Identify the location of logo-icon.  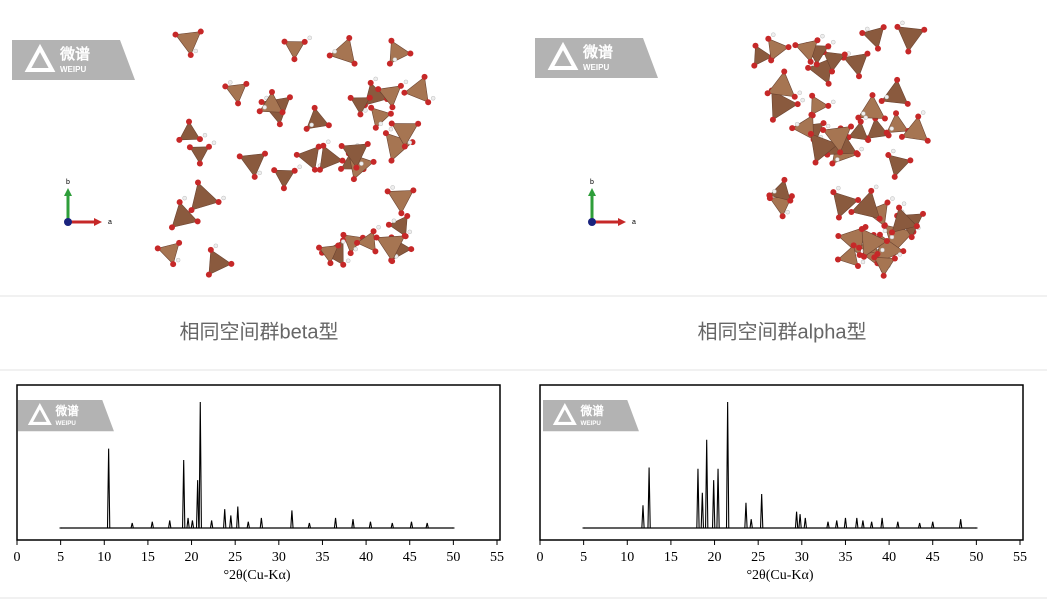
(40, 57).